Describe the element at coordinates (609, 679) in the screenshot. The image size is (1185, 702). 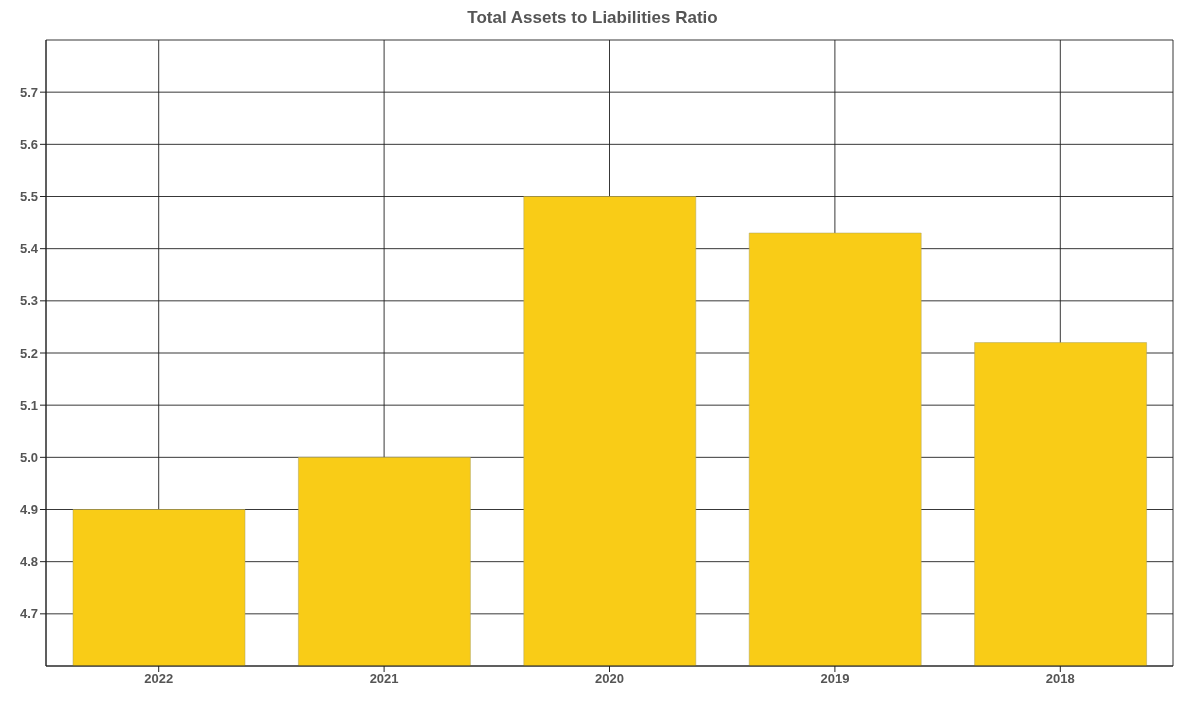
I see `x-tick-label: 2020` at that location.